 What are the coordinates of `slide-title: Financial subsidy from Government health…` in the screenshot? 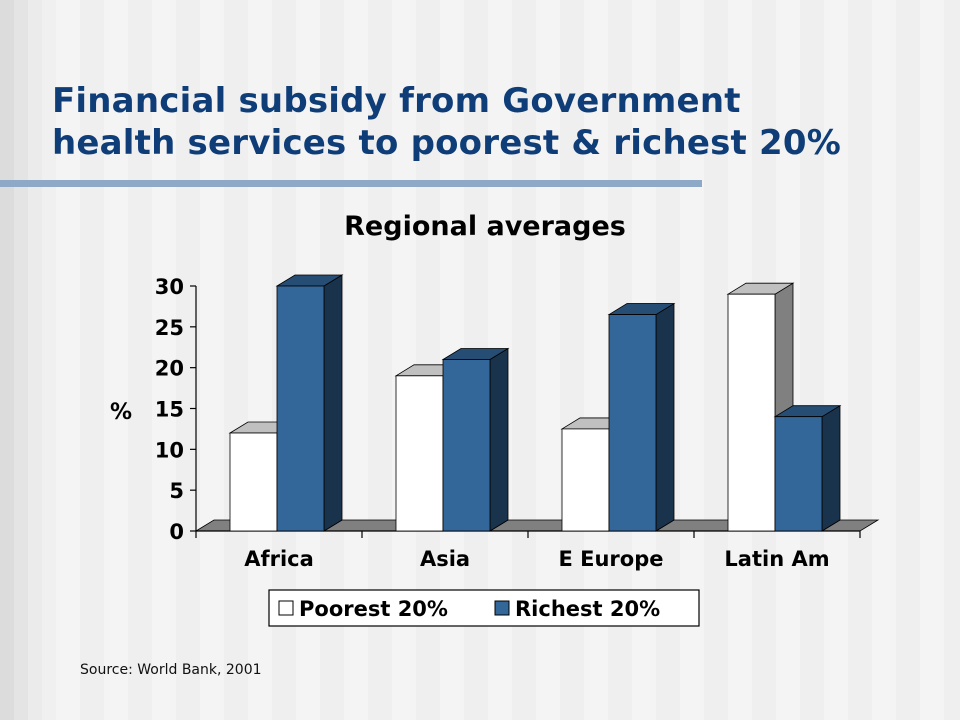 It's located at (492, 122).